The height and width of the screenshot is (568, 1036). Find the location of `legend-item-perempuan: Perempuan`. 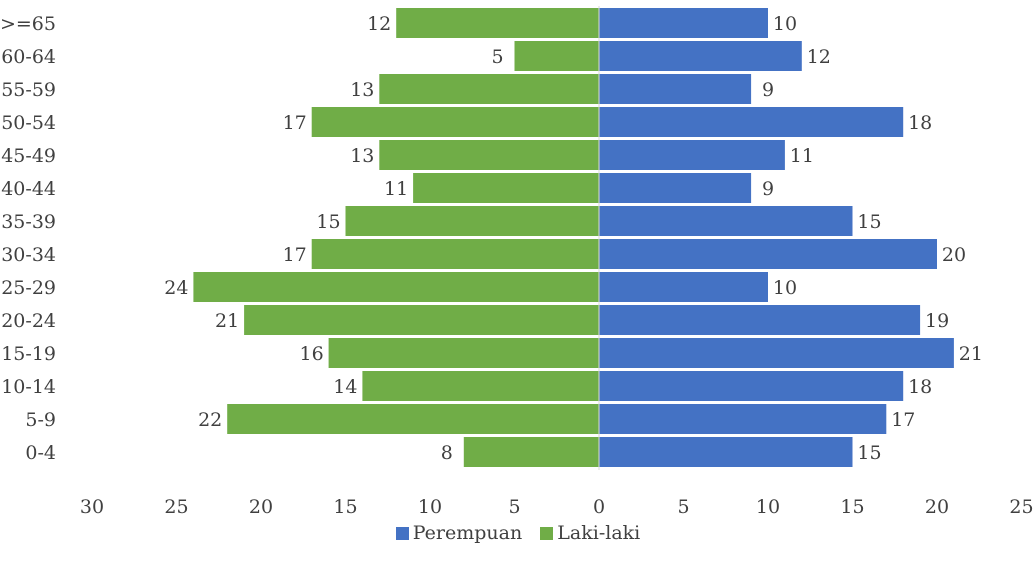

legend-item-perempuan: Perempuan is located at coordinates (459, 533).